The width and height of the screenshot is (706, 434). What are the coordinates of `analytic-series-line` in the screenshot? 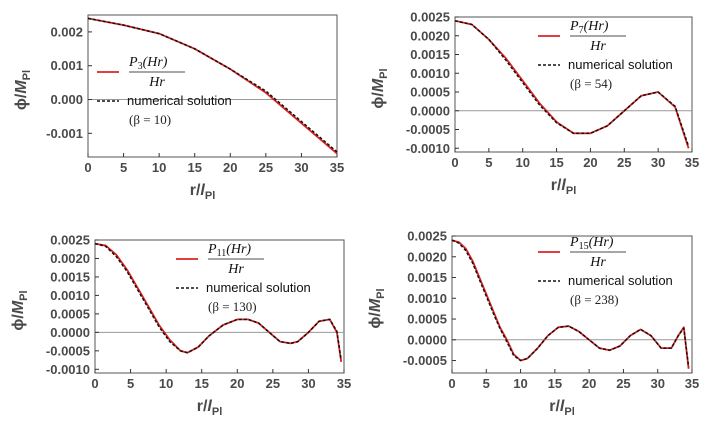 It's located at (212, 86).